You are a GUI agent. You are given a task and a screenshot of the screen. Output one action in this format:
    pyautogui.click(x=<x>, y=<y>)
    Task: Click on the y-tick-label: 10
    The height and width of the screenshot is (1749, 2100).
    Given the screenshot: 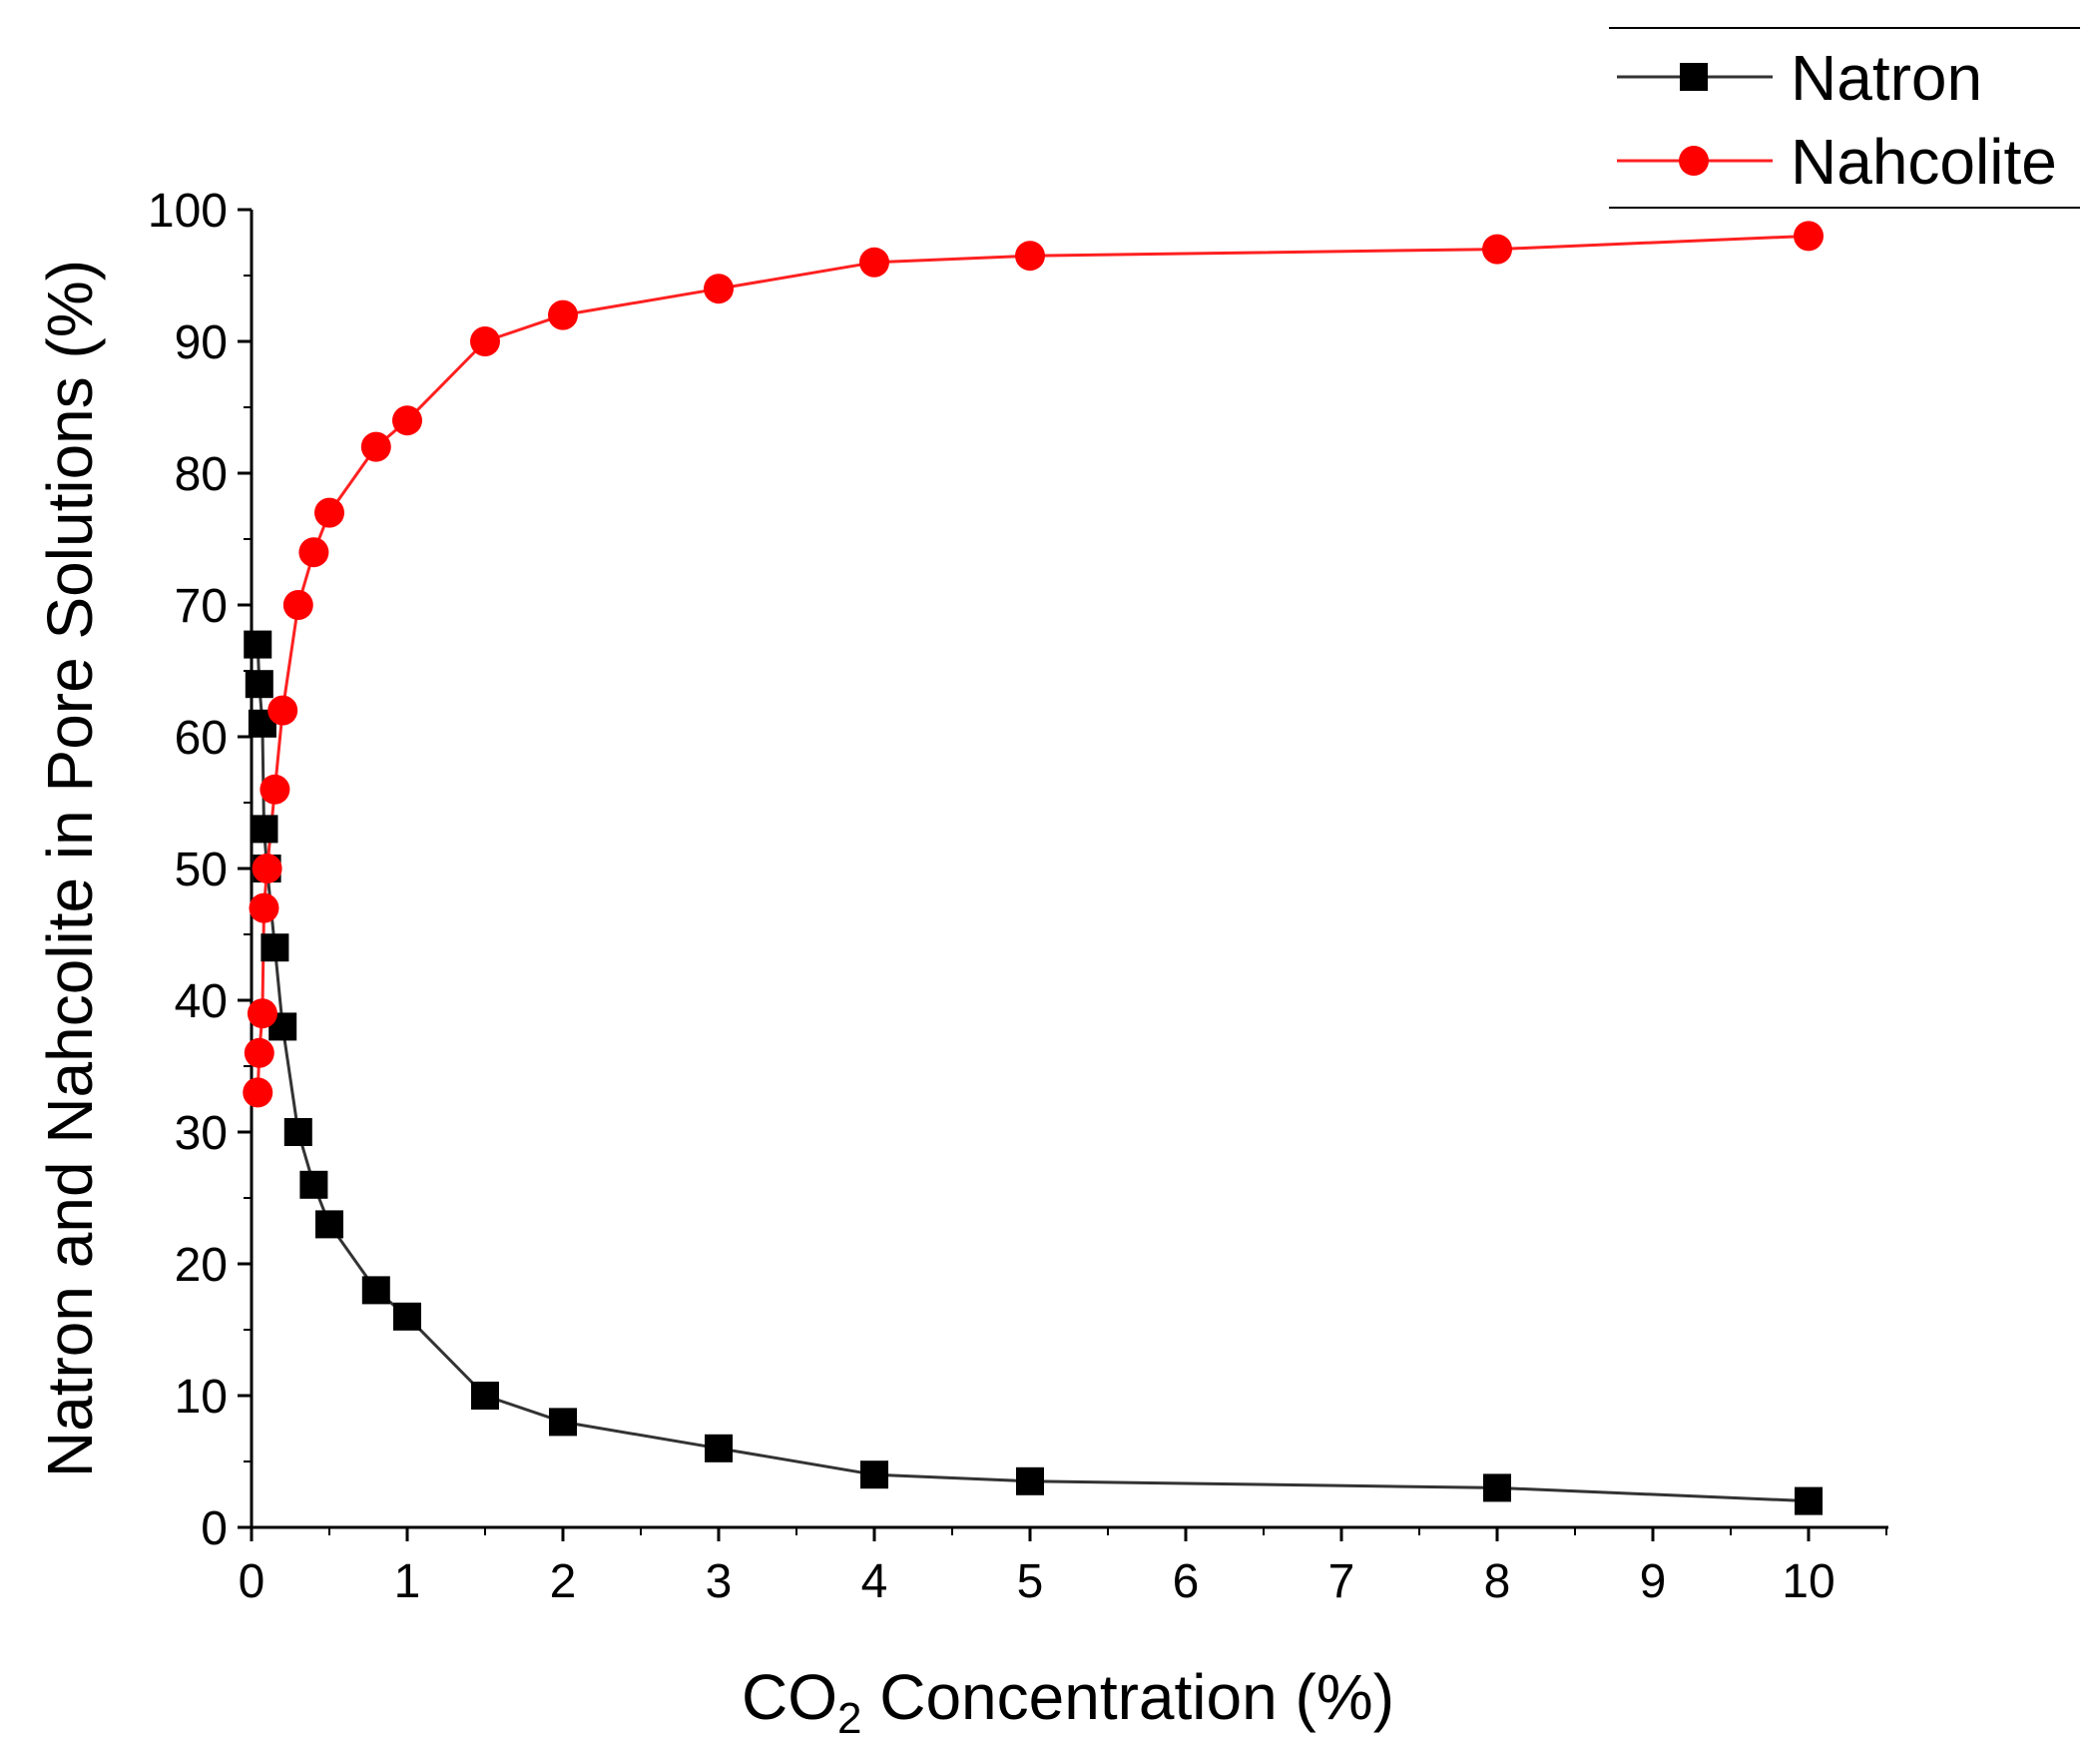 What is the action you would take?
    pyautogui.click(x=201, y=1397)
    